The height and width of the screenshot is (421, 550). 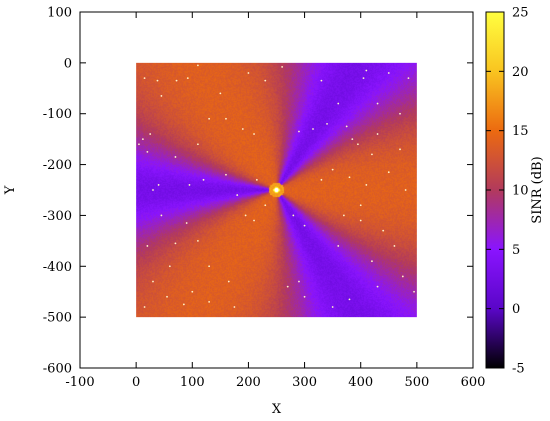 I want to click on x-tick-label-2: 100, so click(x=192, y=382).